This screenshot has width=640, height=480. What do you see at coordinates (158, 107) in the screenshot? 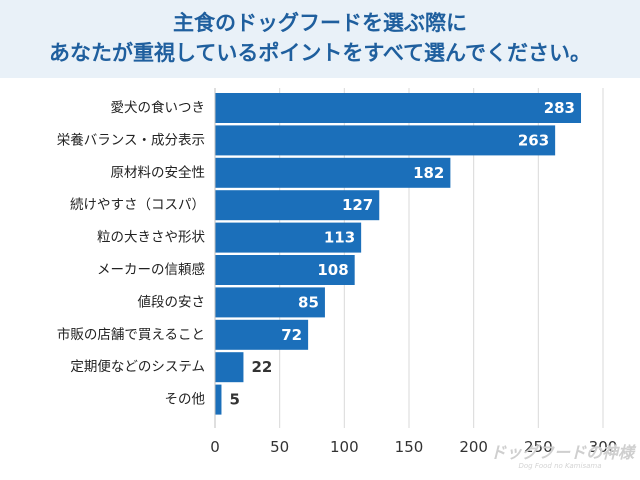
I see `category-label: 愛犬の食いつき` at bounding box center [158, 107].